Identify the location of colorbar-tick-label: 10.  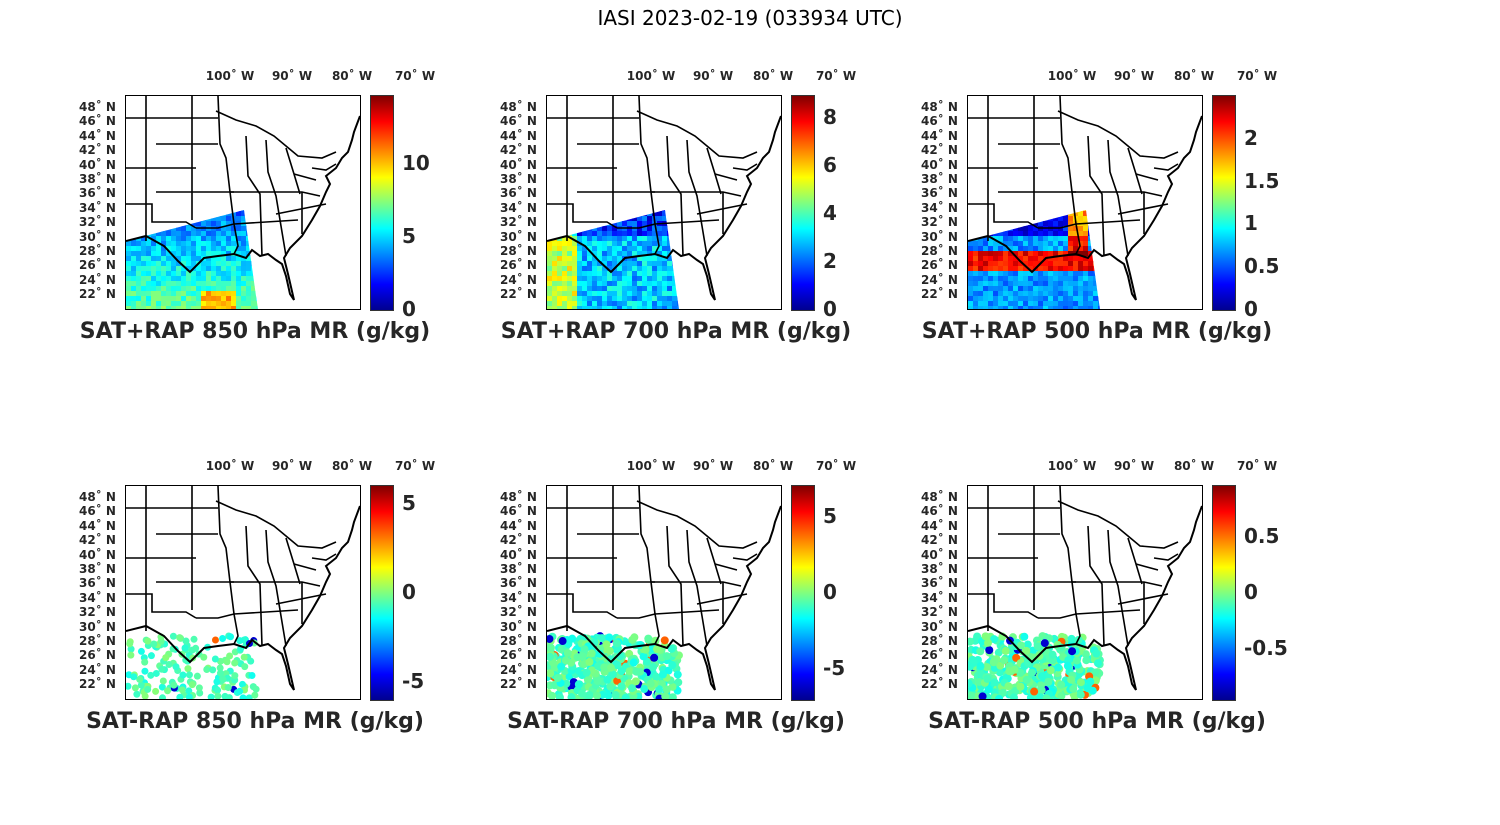
(416, 163).